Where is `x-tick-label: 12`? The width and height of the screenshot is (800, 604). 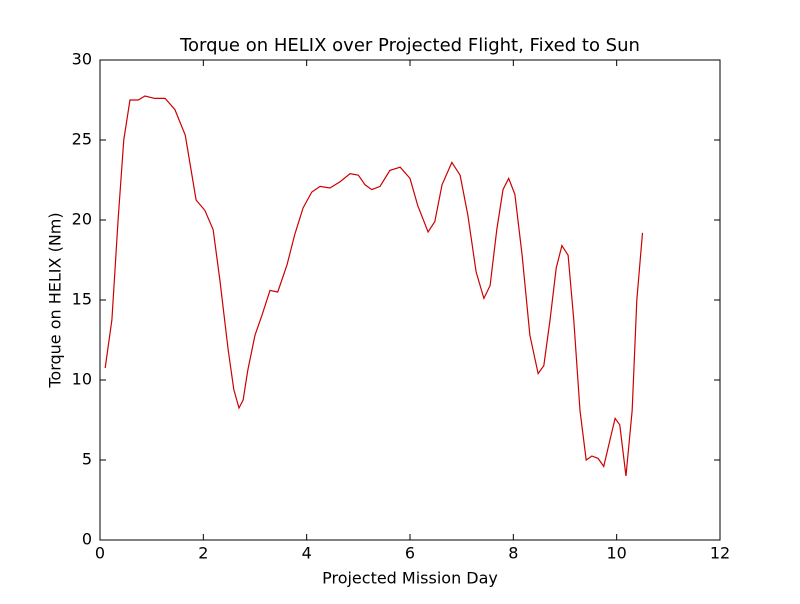 x-tick-label: 12 is located at coordinates (720, 553).